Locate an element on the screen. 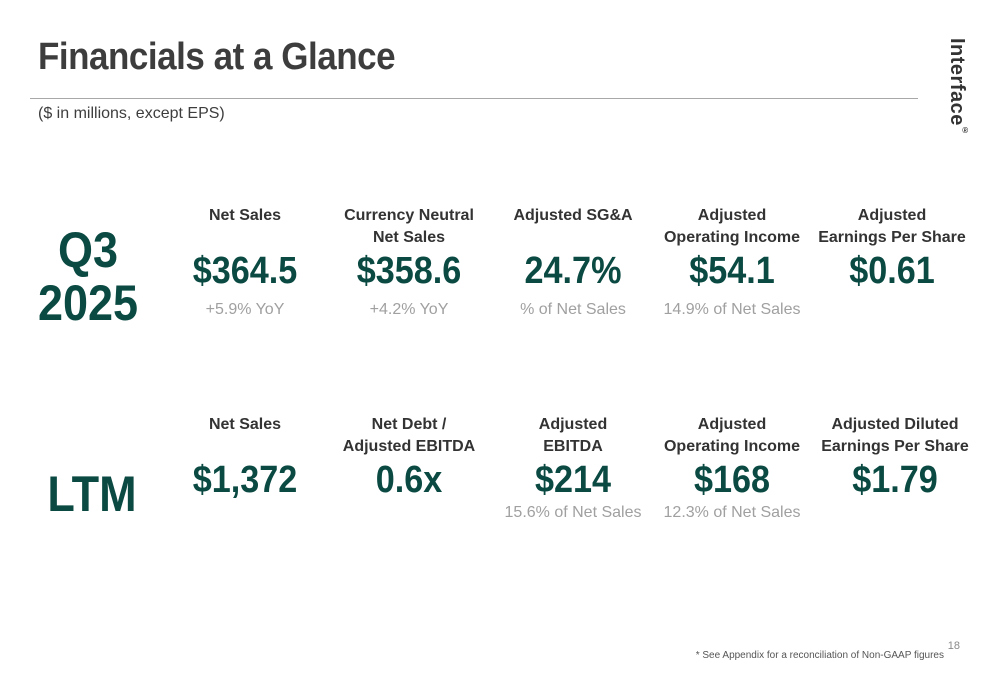 This screenshot has height=685, width=1000. metric-ltm-net-sales: Net Sales $1,372 is located at coordinates (245, 462).